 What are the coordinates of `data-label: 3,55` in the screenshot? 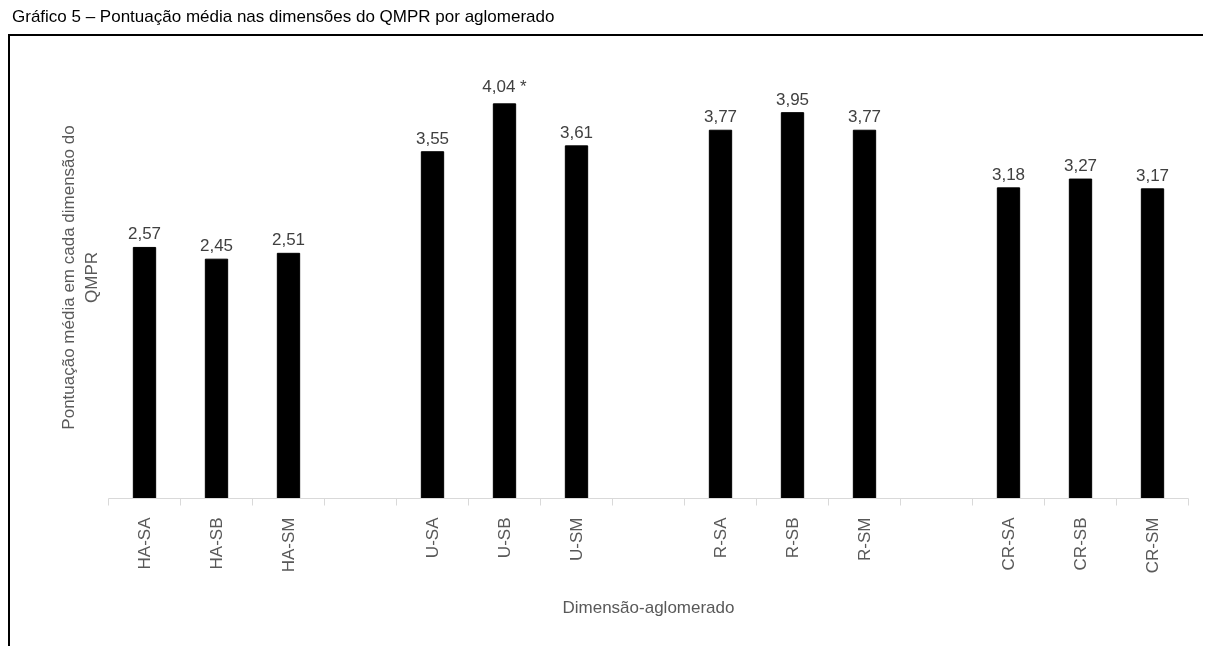 It's located at (432, 138).